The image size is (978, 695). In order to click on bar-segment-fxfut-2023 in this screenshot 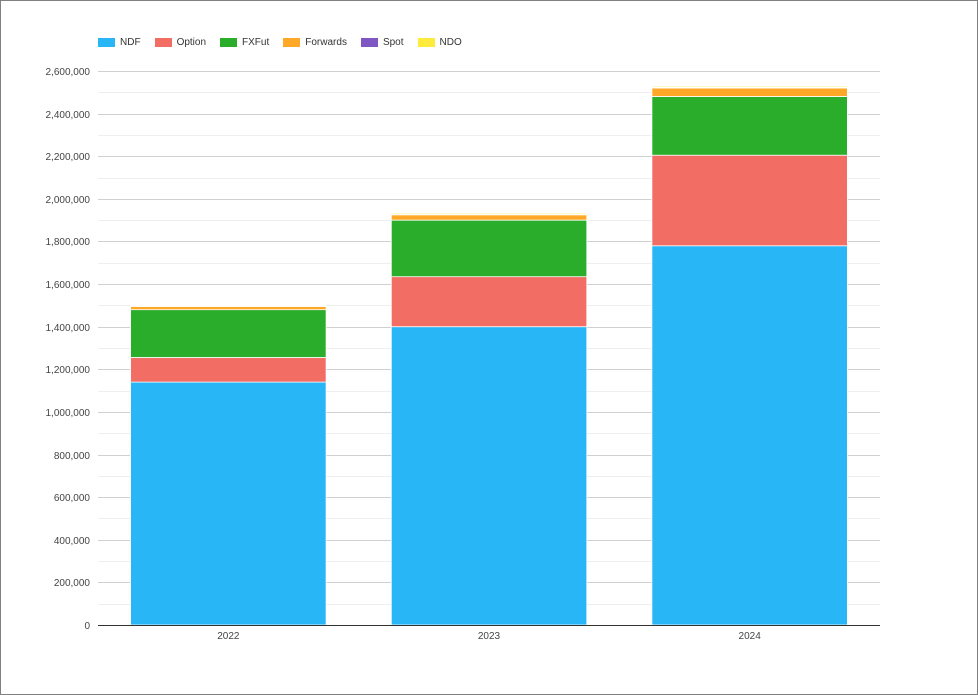, I will do `click(489, 248)`.